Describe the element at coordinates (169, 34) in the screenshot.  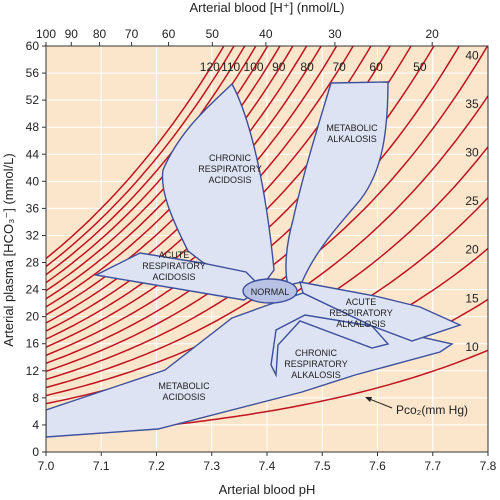
I see `top-tick-label: 60` at that location.